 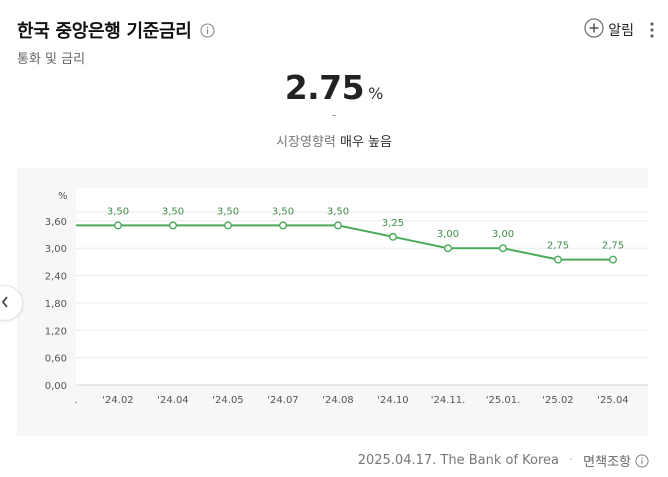 I want to click on y-unit-label: %, so click(x=63, y=196).